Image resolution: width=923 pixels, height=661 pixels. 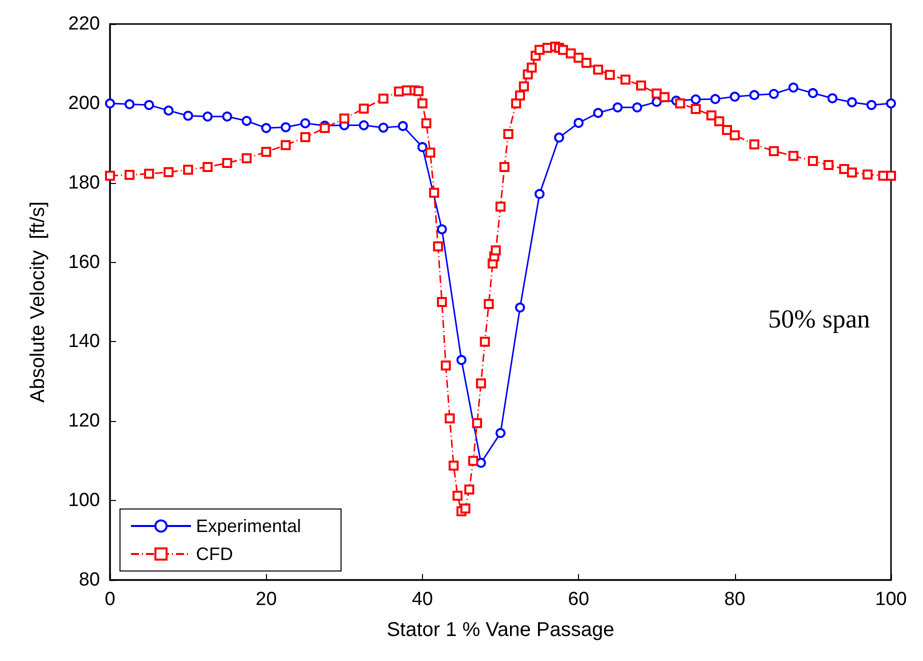 What do you see at coordinates (84, 103) in the screenshot?
I see `y-tick-label: 200` at bounding box center [84, 103].